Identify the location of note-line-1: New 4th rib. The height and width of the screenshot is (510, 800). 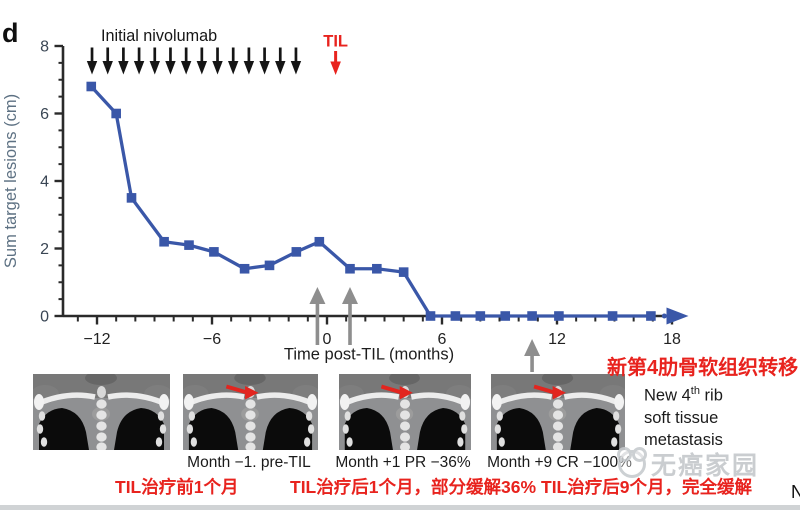
(683, 393).